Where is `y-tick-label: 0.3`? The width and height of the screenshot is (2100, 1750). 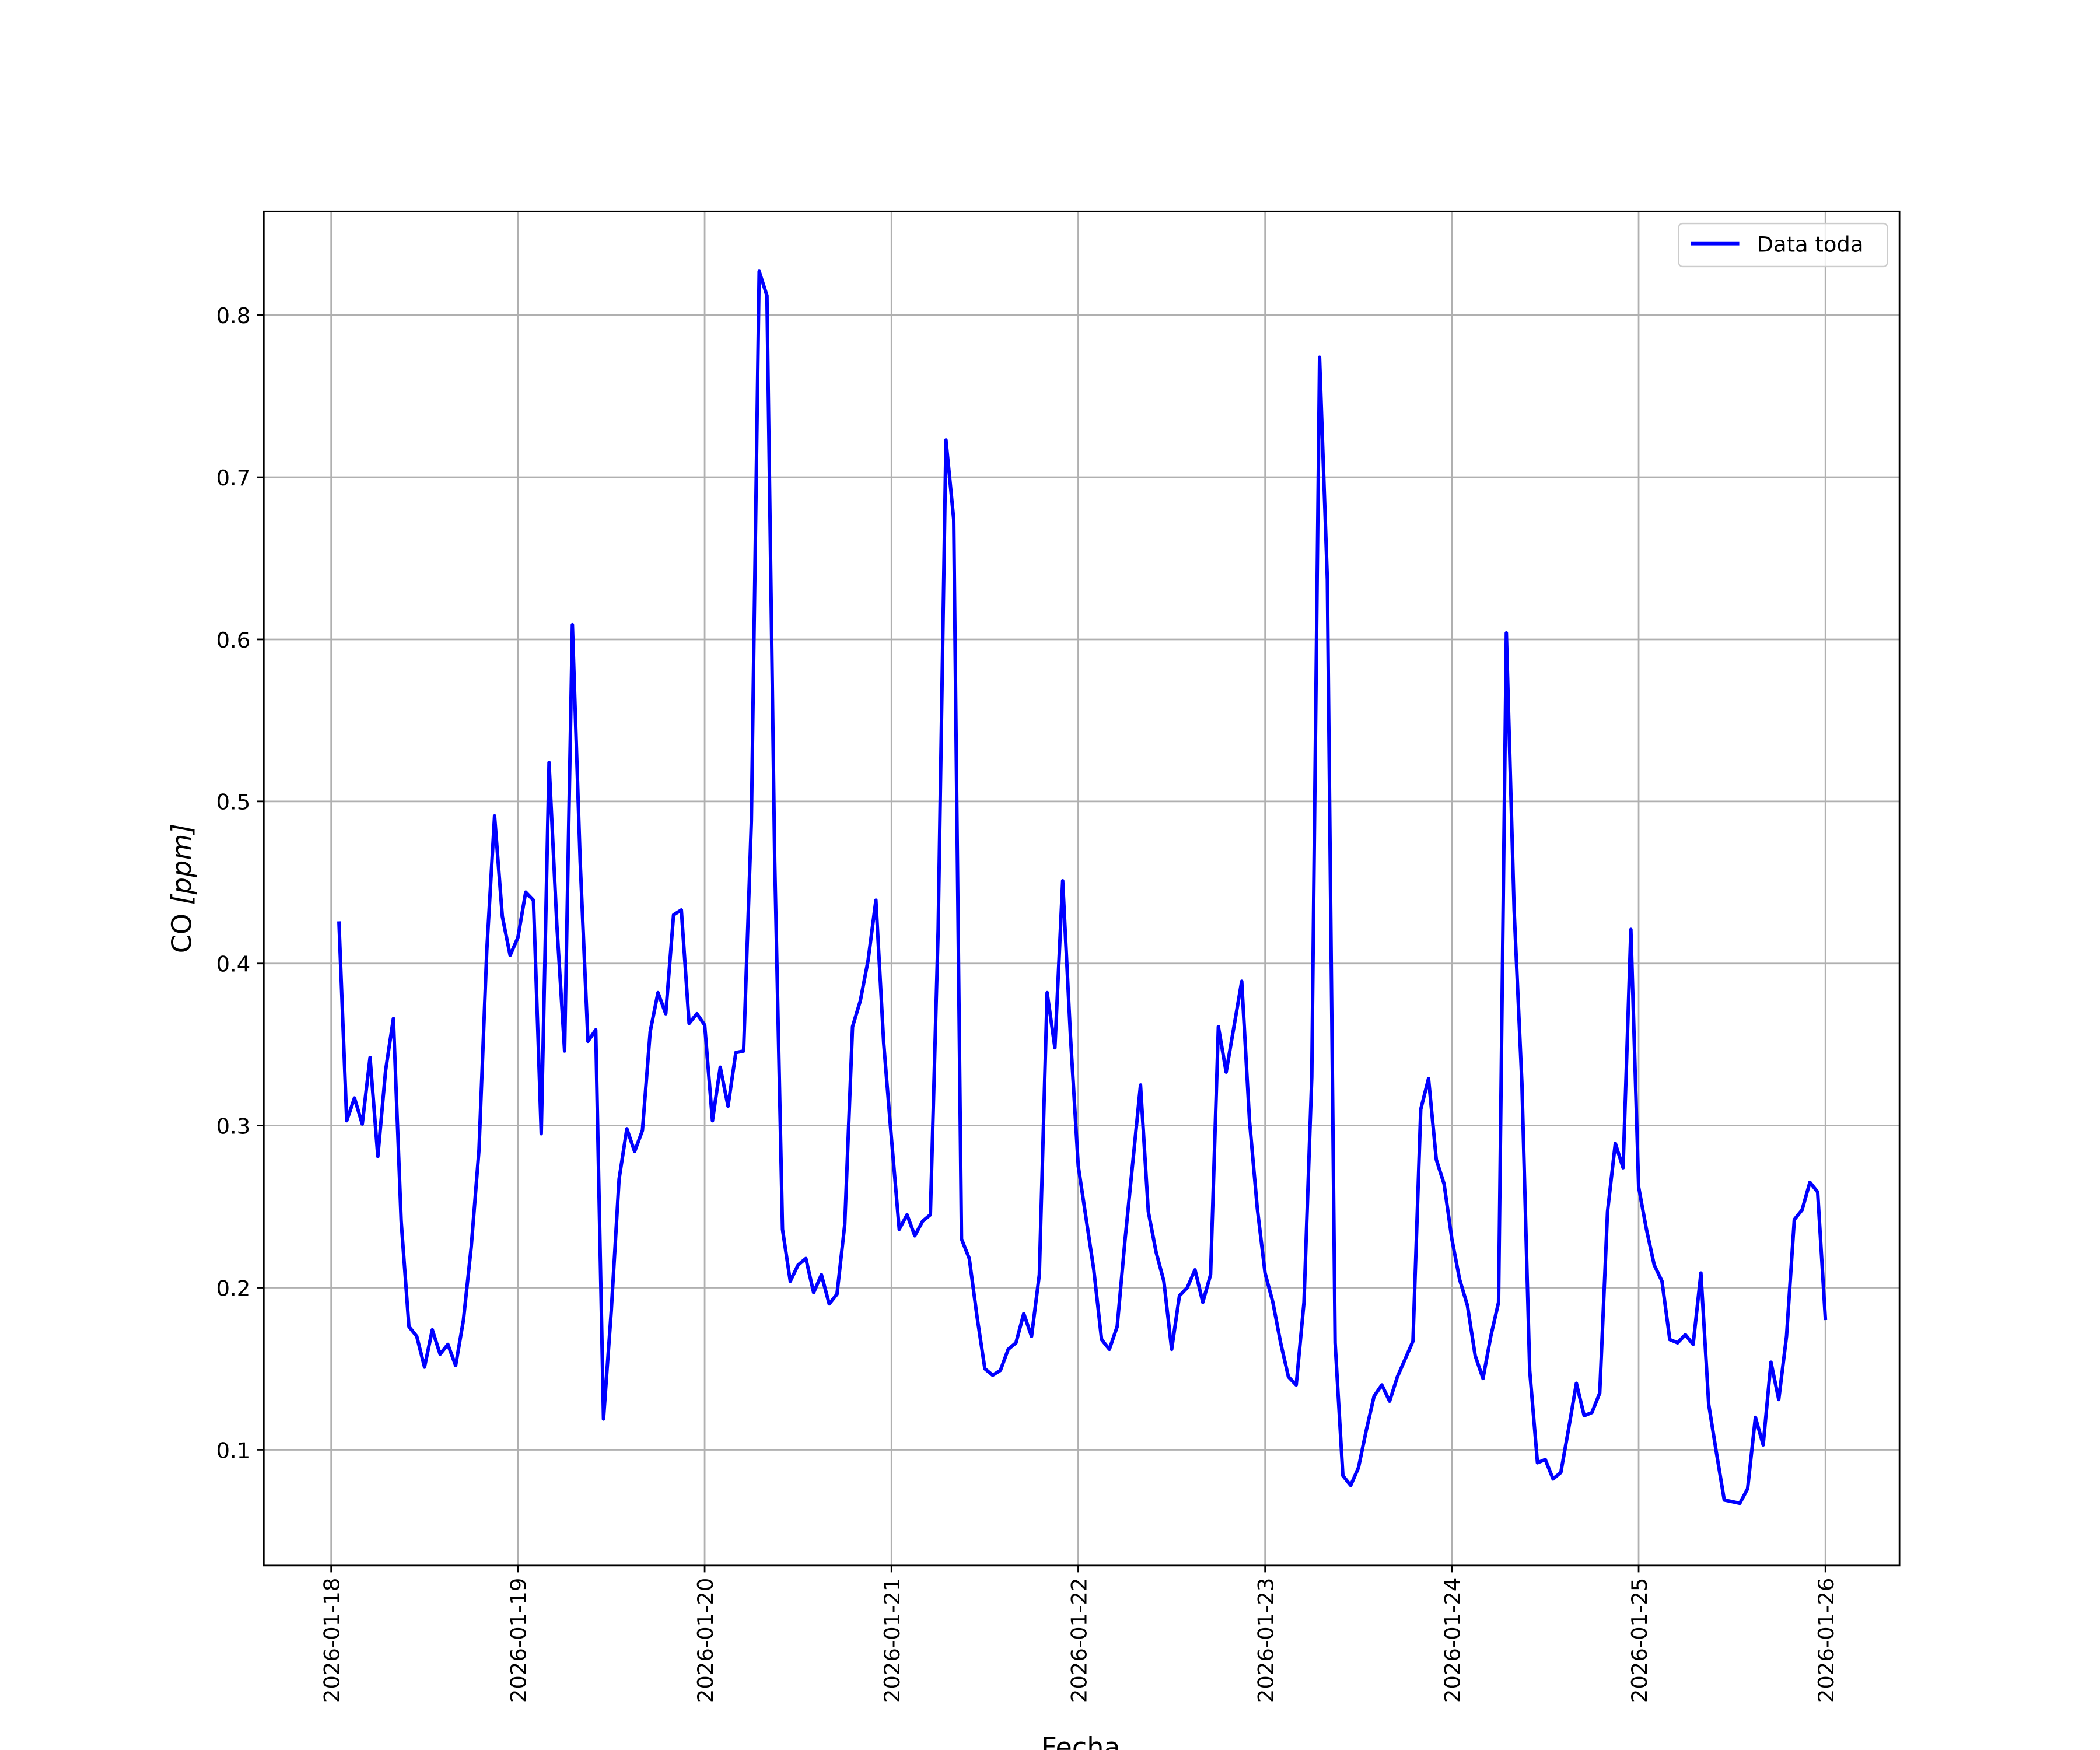 y-tick-label: 0.3 is located at coordinates (233, 1126).